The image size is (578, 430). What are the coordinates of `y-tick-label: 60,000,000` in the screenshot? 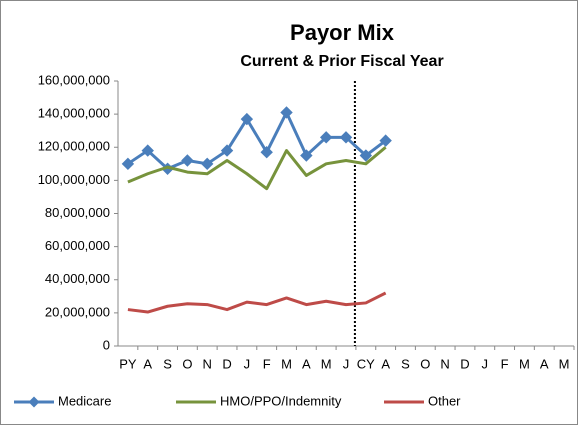 It's located at (77, 245).